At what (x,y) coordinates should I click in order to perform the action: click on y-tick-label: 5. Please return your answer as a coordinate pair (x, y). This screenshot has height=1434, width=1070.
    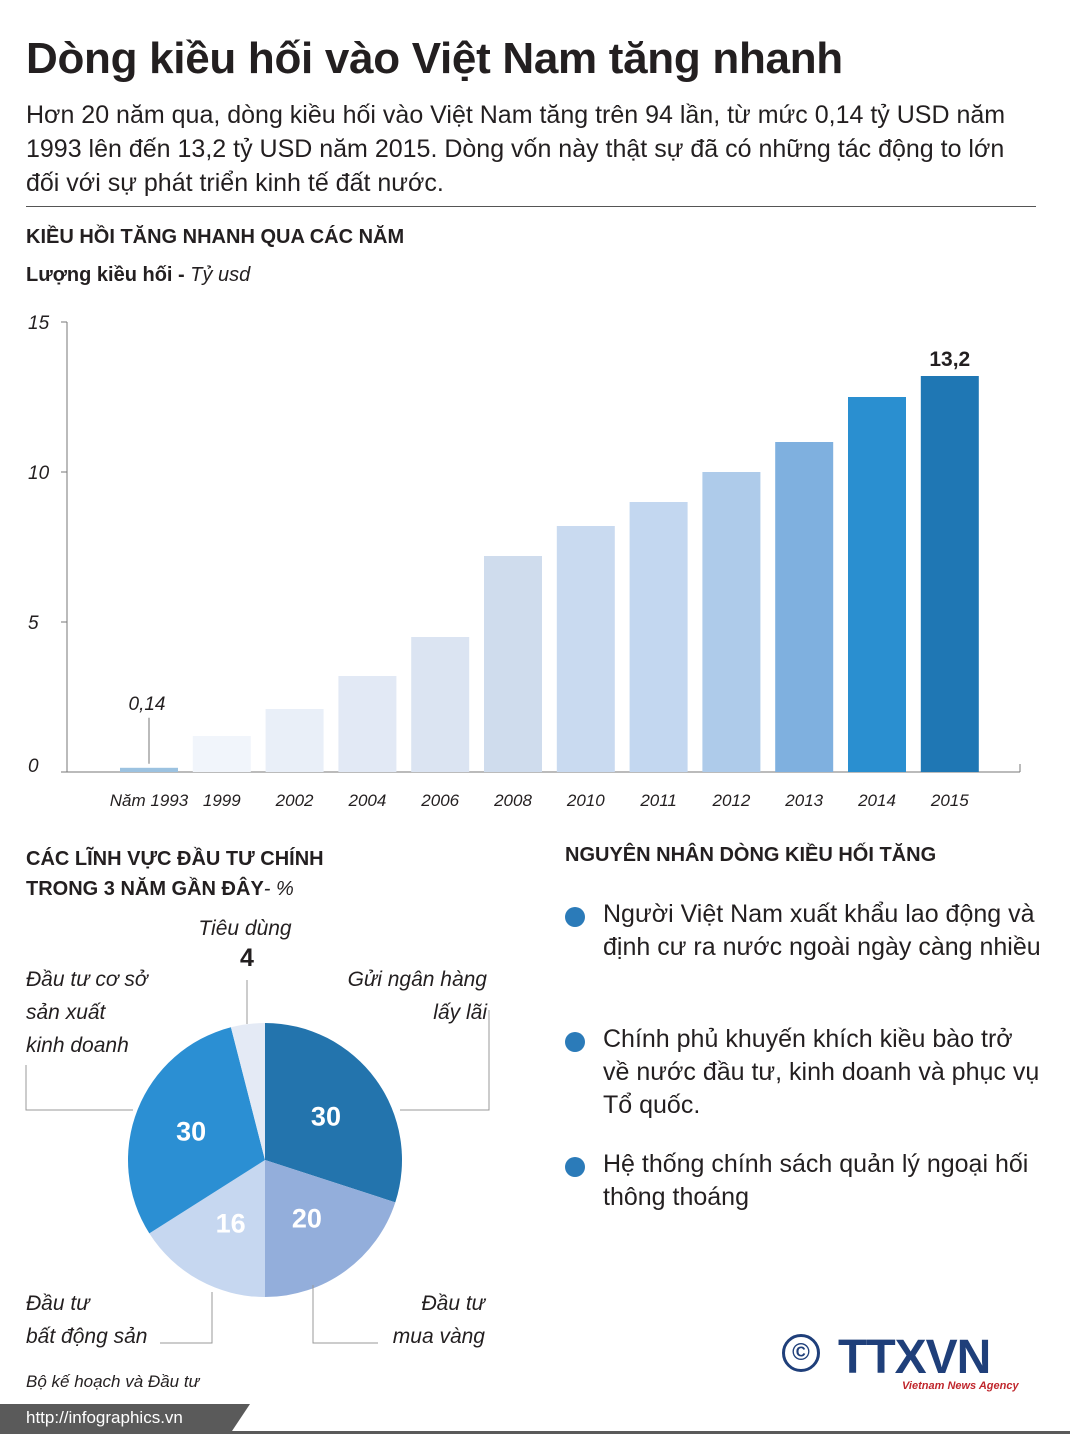
    Looking at the image, I should click on (33, 623).